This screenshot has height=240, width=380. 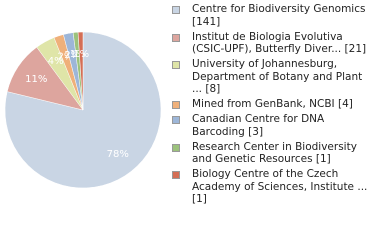 I want to click on pie-slice, so click(x=80, y=71).